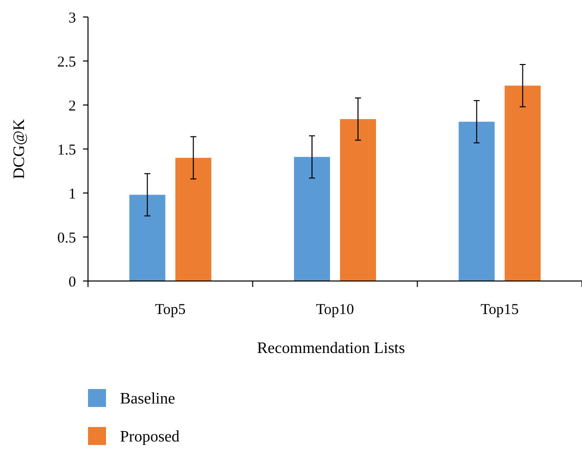 The image size is (582, 449). Describe the element at coordinates (150, 437) in the screenshot. I see `legend-label: Proposed` at that location.